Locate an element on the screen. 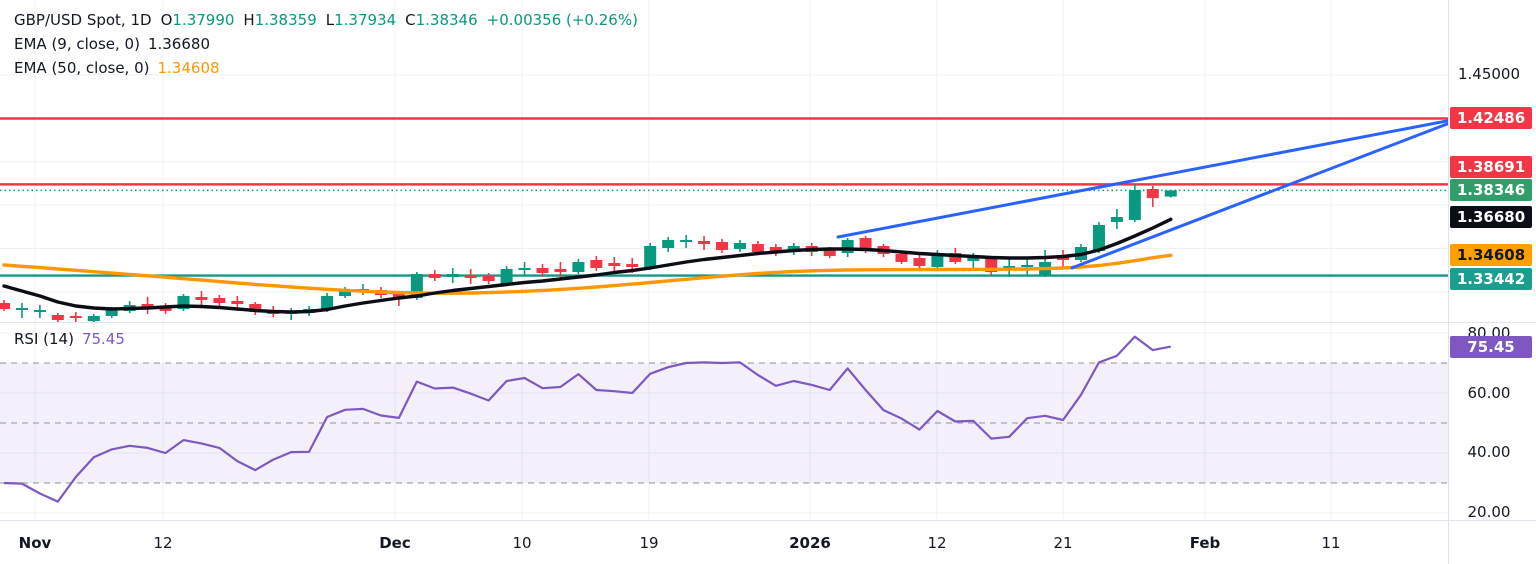  ema9-label: EMA (9, close, 0) is located at coordinates (77, 44).